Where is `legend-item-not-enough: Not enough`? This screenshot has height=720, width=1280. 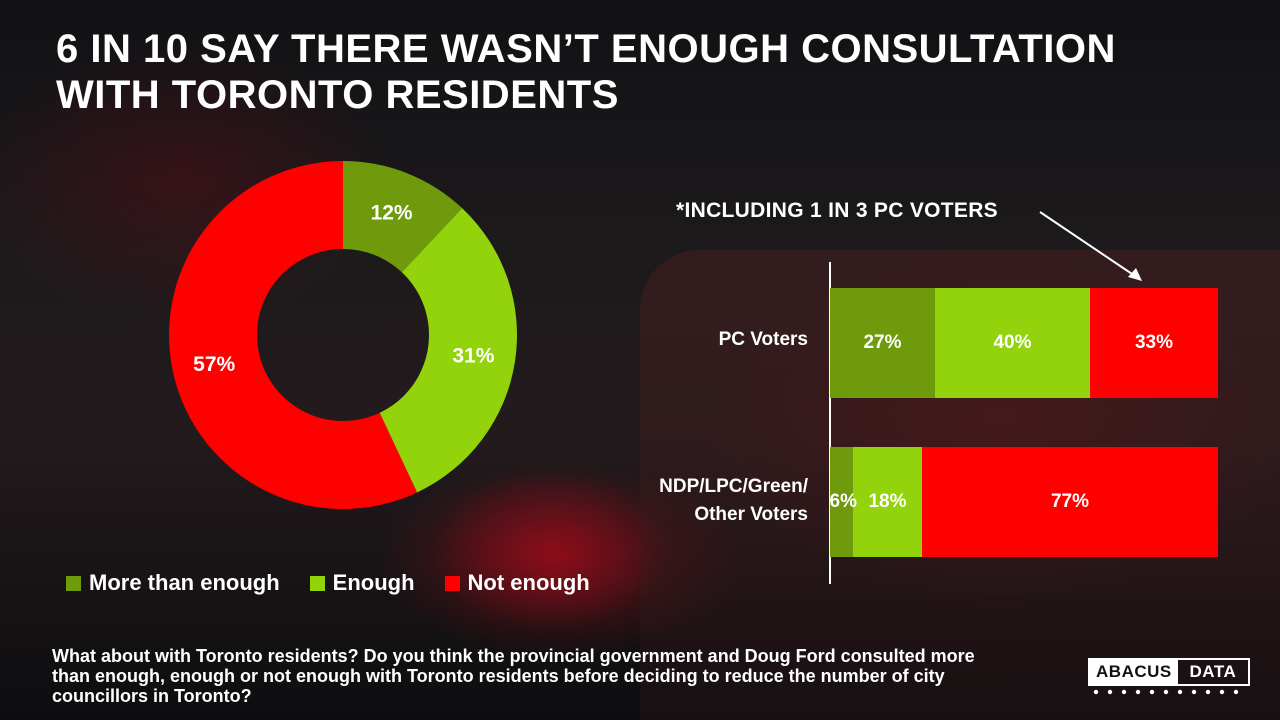
legend-item-not-enough: Not enough is located at coordinates (517, 583).